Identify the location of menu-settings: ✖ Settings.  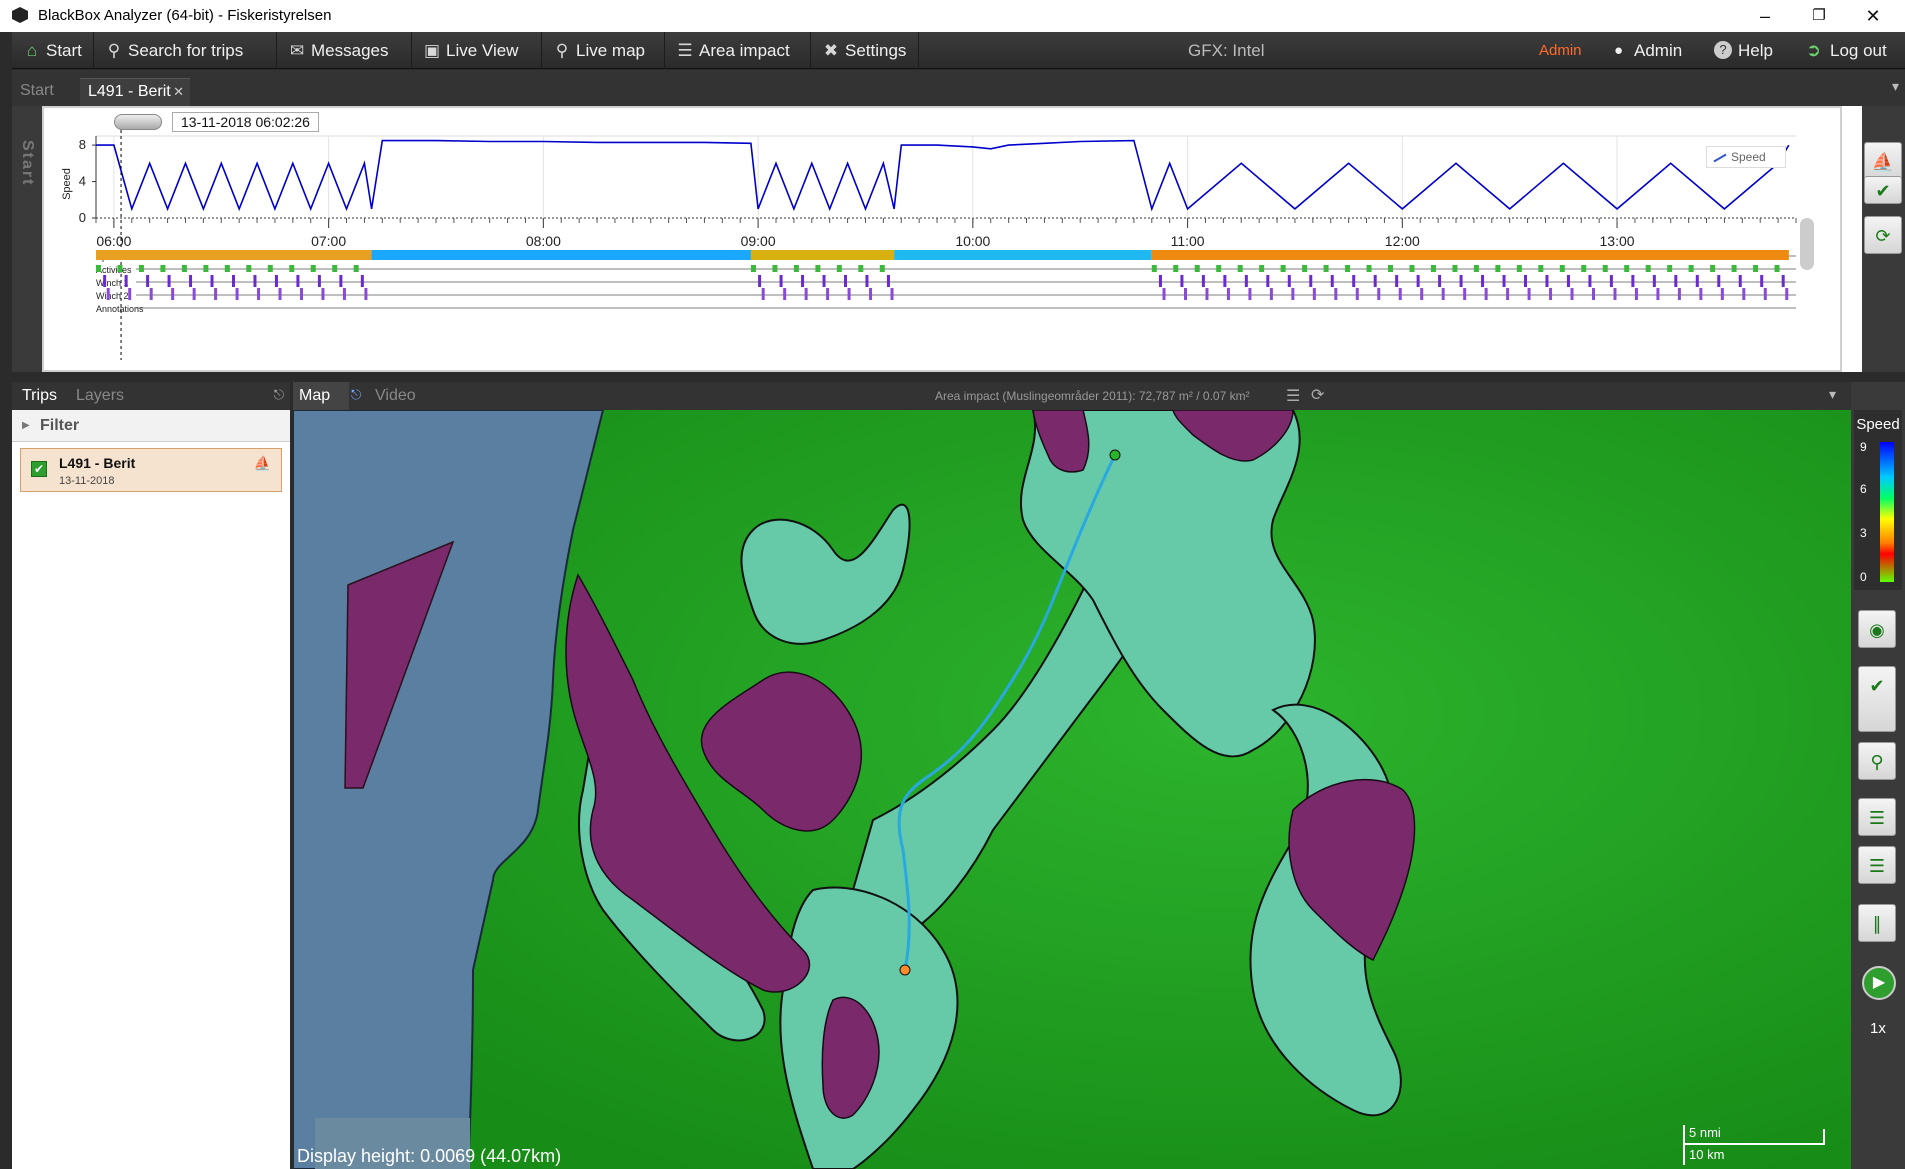
(865, 50).